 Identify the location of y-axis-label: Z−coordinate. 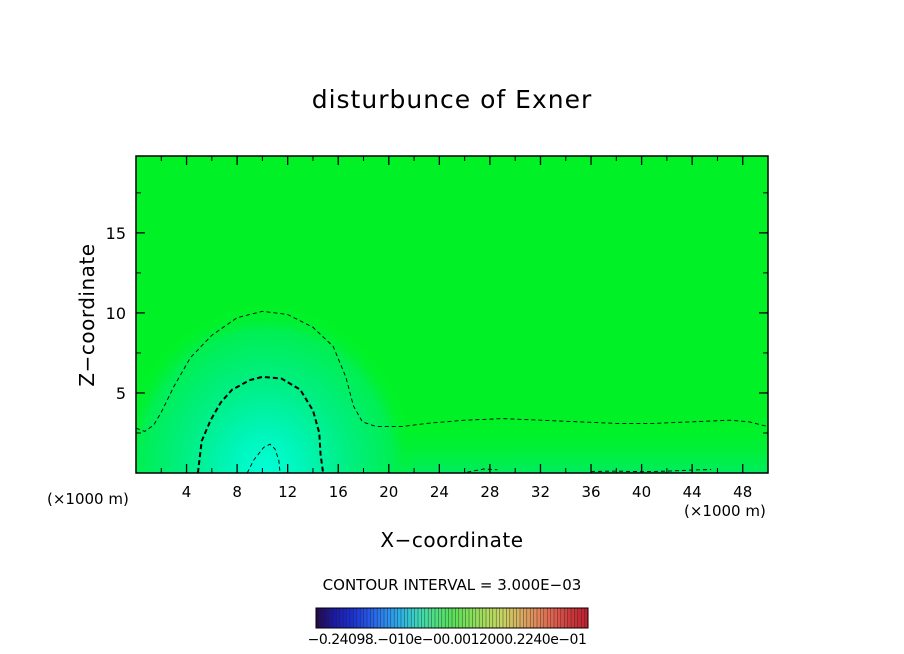
(87, 315).